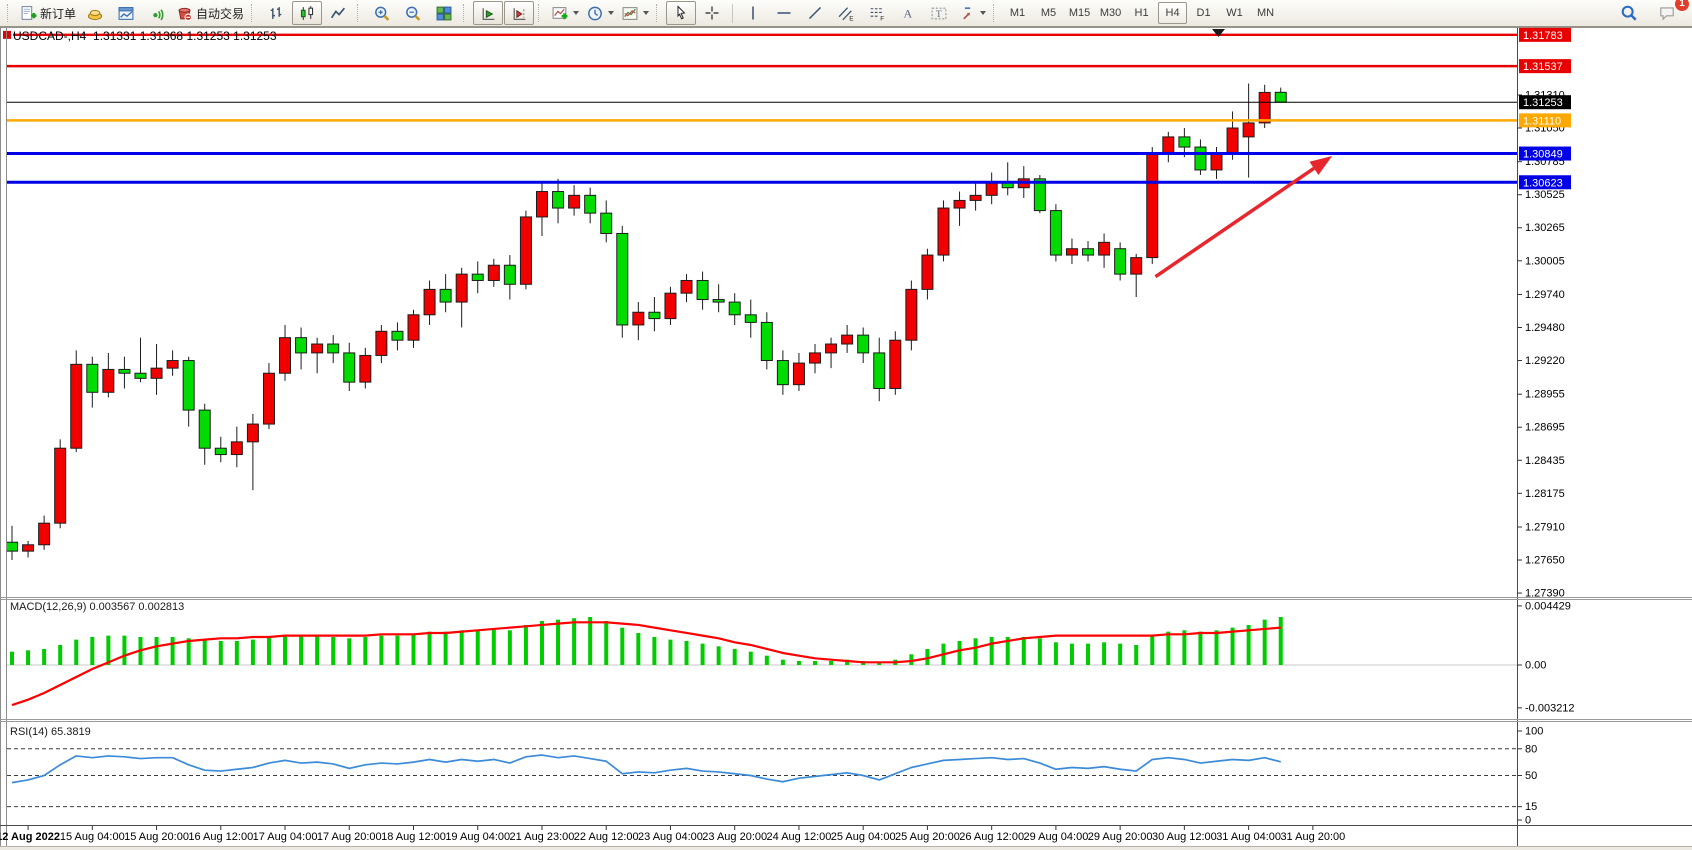 Image resolution: width=1692 pixels, height=850 pixels. I want to click on timeframe-button-M1: M1, so click(1017, 13).